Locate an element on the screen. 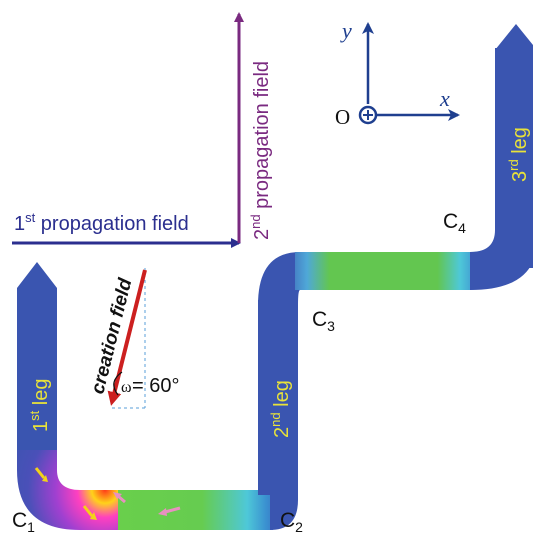 This screenshot has width=533, height=535. bottom-segment is located at coordinates (195, 510).